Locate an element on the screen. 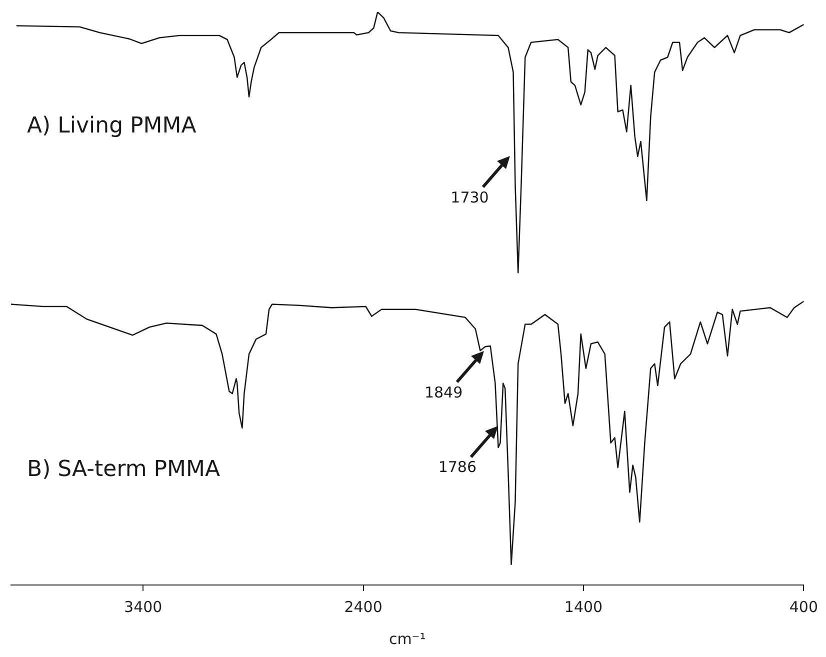 Image resolution: width=826 pixels, height=657 pixels. x-tick-label: 2400 is located at coordinates (363, 607).